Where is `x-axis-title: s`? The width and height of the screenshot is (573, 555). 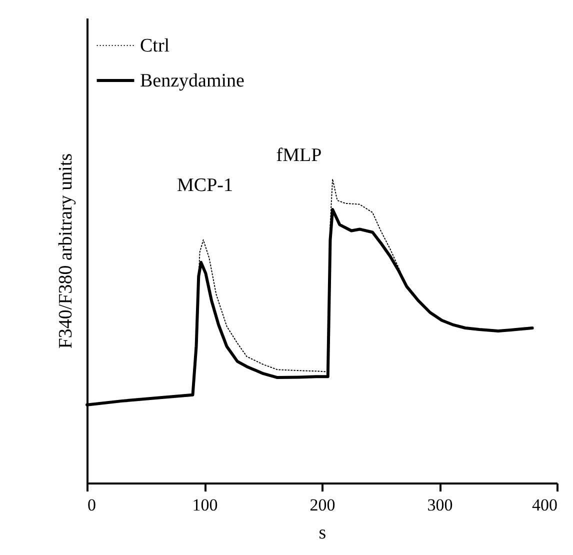
x-axis-title: s is located at coordinates (322, 533).